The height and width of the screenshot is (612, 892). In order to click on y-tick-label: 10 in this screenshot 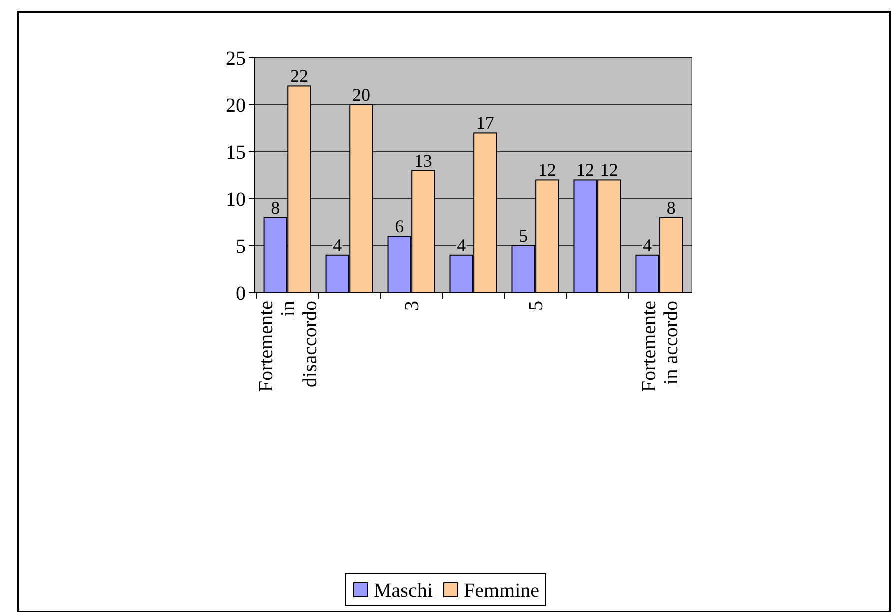, I will do `click(236, 200)`.